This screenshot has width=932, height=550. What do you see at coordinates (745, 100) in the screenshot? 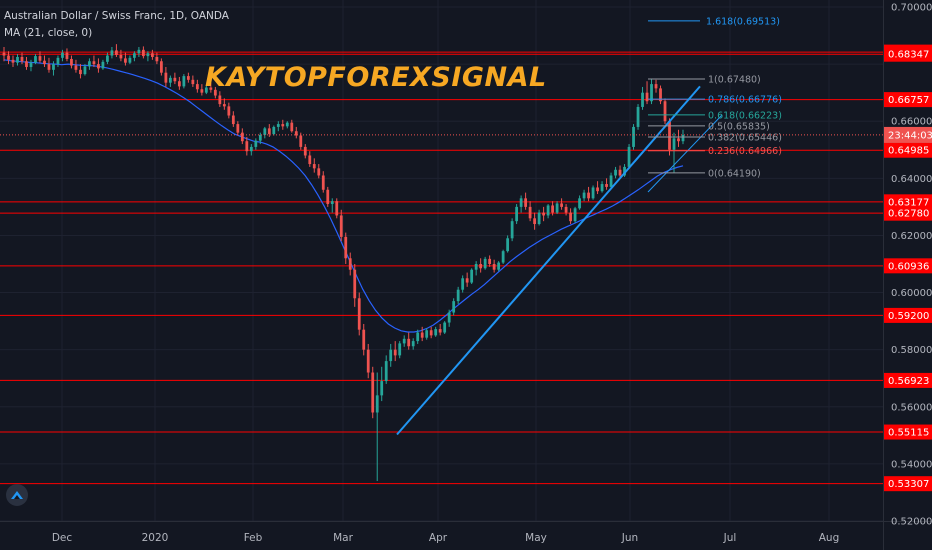
I see `fib-level-label: 0.786(0.66776)` at bounding box center [745, 100].